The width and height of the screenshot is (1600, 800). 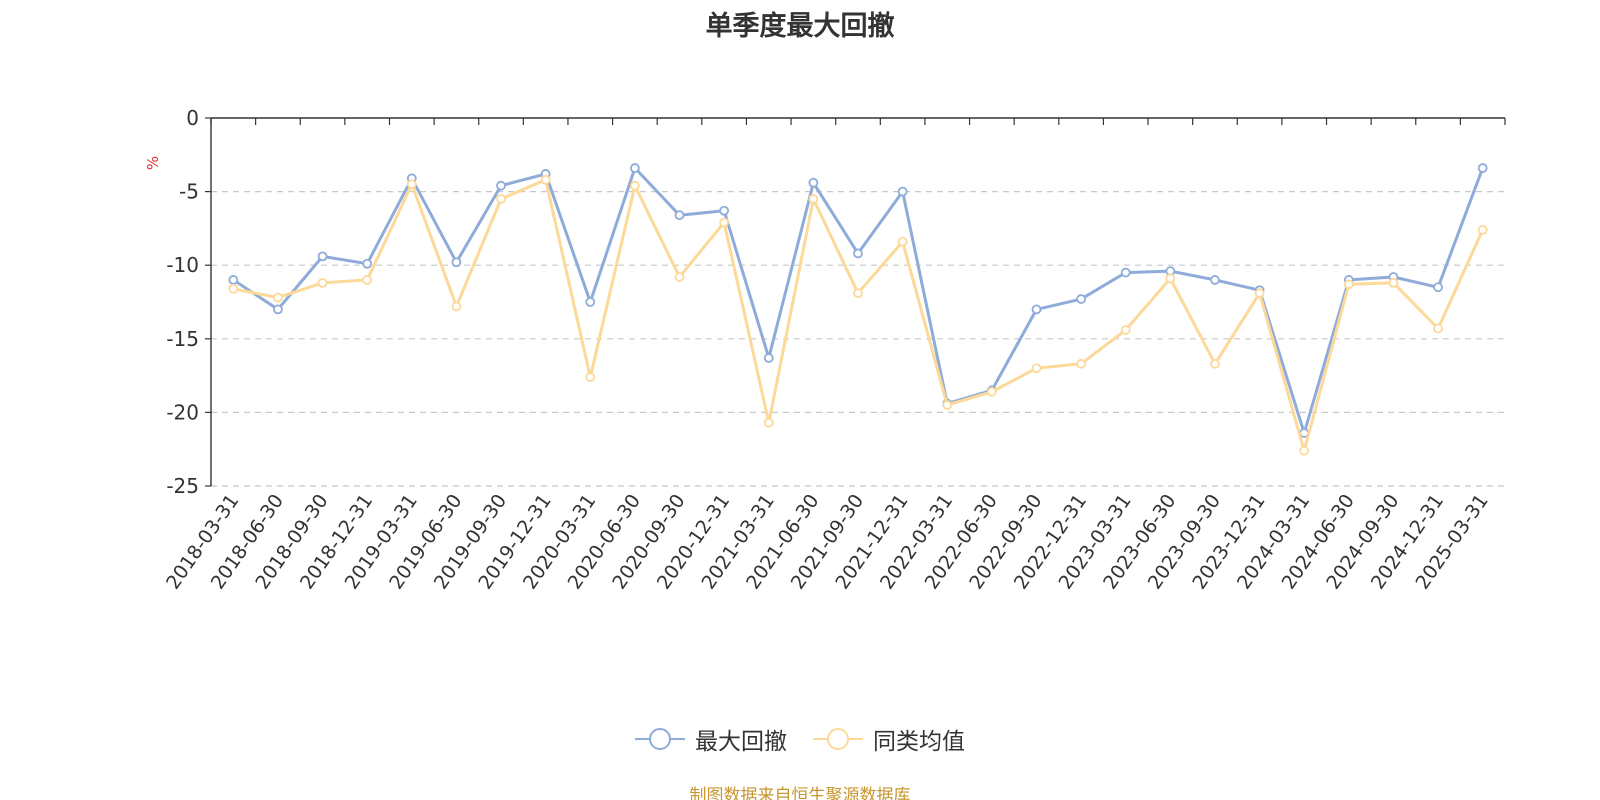 I want to click on y-tick-label: -20, so click(x=182, y=412).